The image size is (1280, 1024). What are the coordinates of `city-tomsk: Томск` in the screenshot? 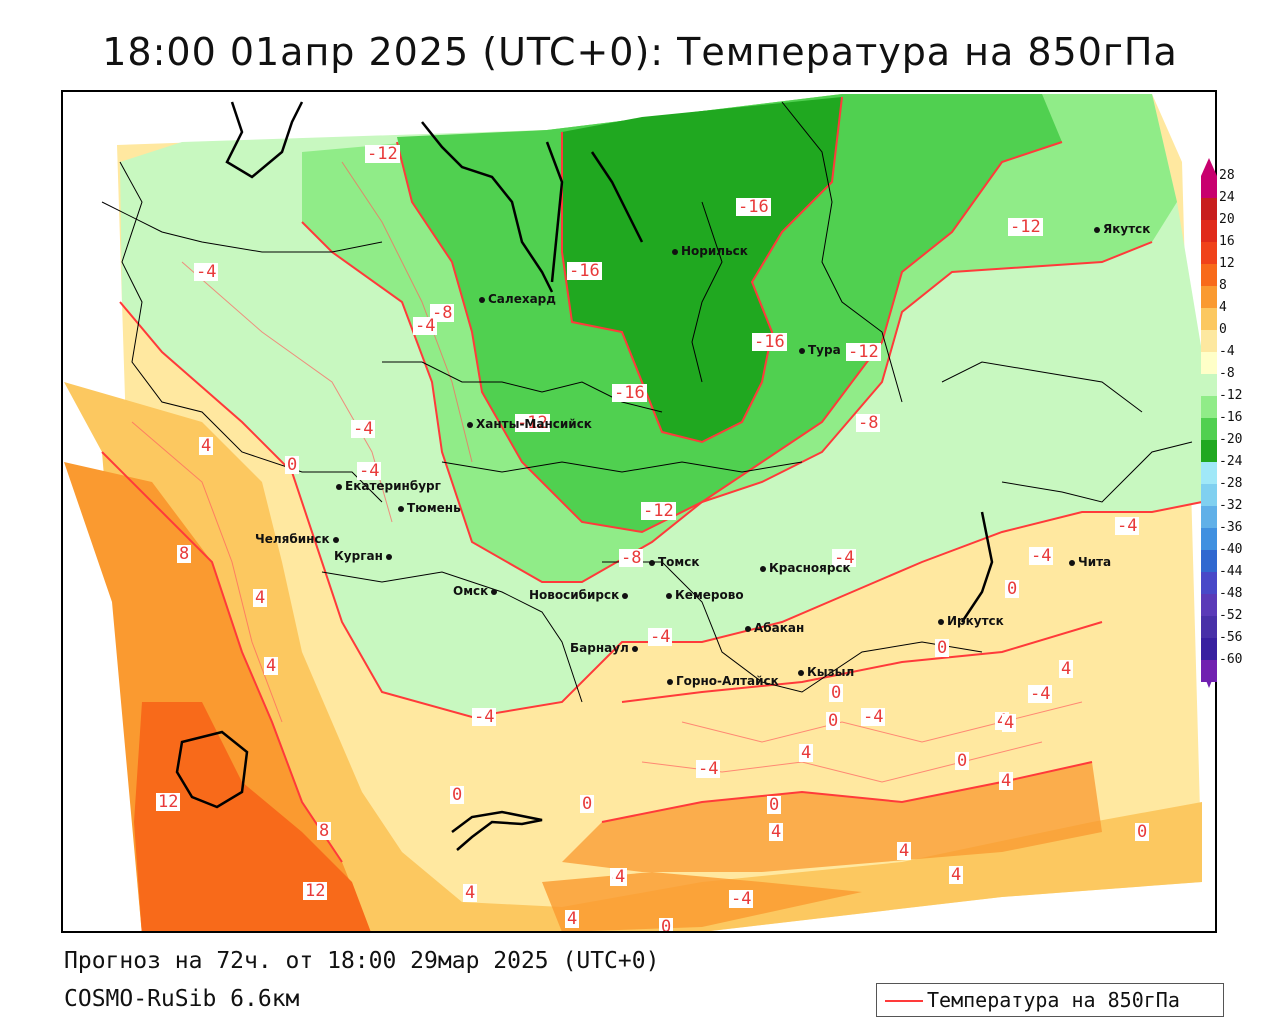 It's located at (674, 562).